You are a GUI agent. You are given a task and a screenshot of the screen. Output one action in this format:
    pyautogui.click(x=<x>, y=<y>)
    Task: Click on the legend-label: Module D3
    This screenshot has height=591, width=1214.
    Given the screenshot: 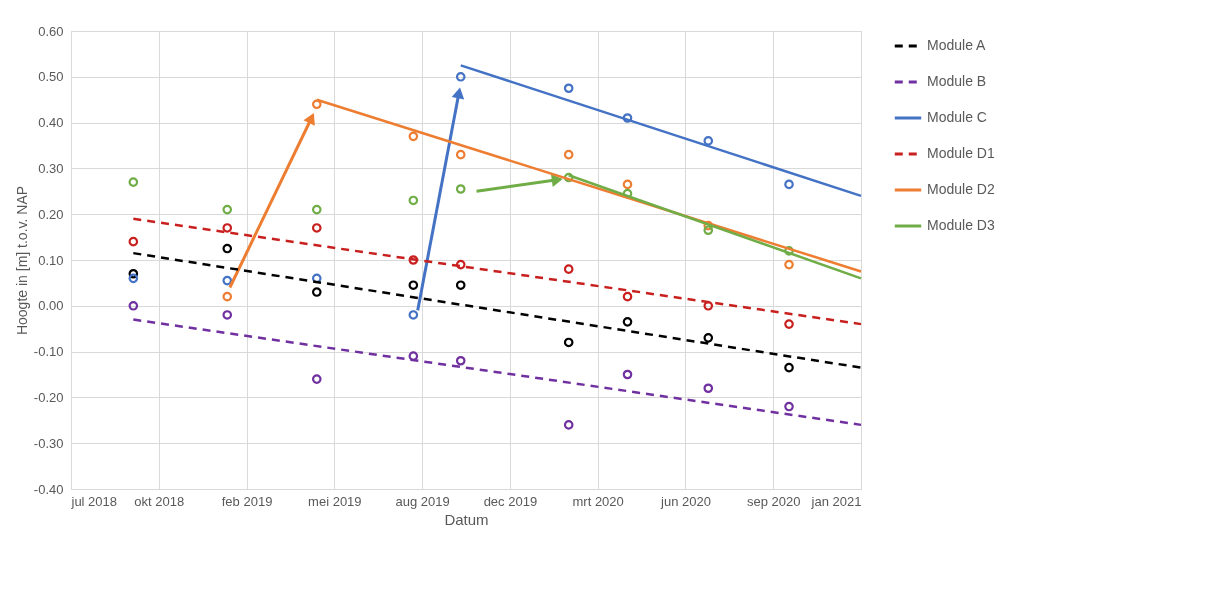 What is the action you would take?
    pyautogui.click(x=961, y=225)
    